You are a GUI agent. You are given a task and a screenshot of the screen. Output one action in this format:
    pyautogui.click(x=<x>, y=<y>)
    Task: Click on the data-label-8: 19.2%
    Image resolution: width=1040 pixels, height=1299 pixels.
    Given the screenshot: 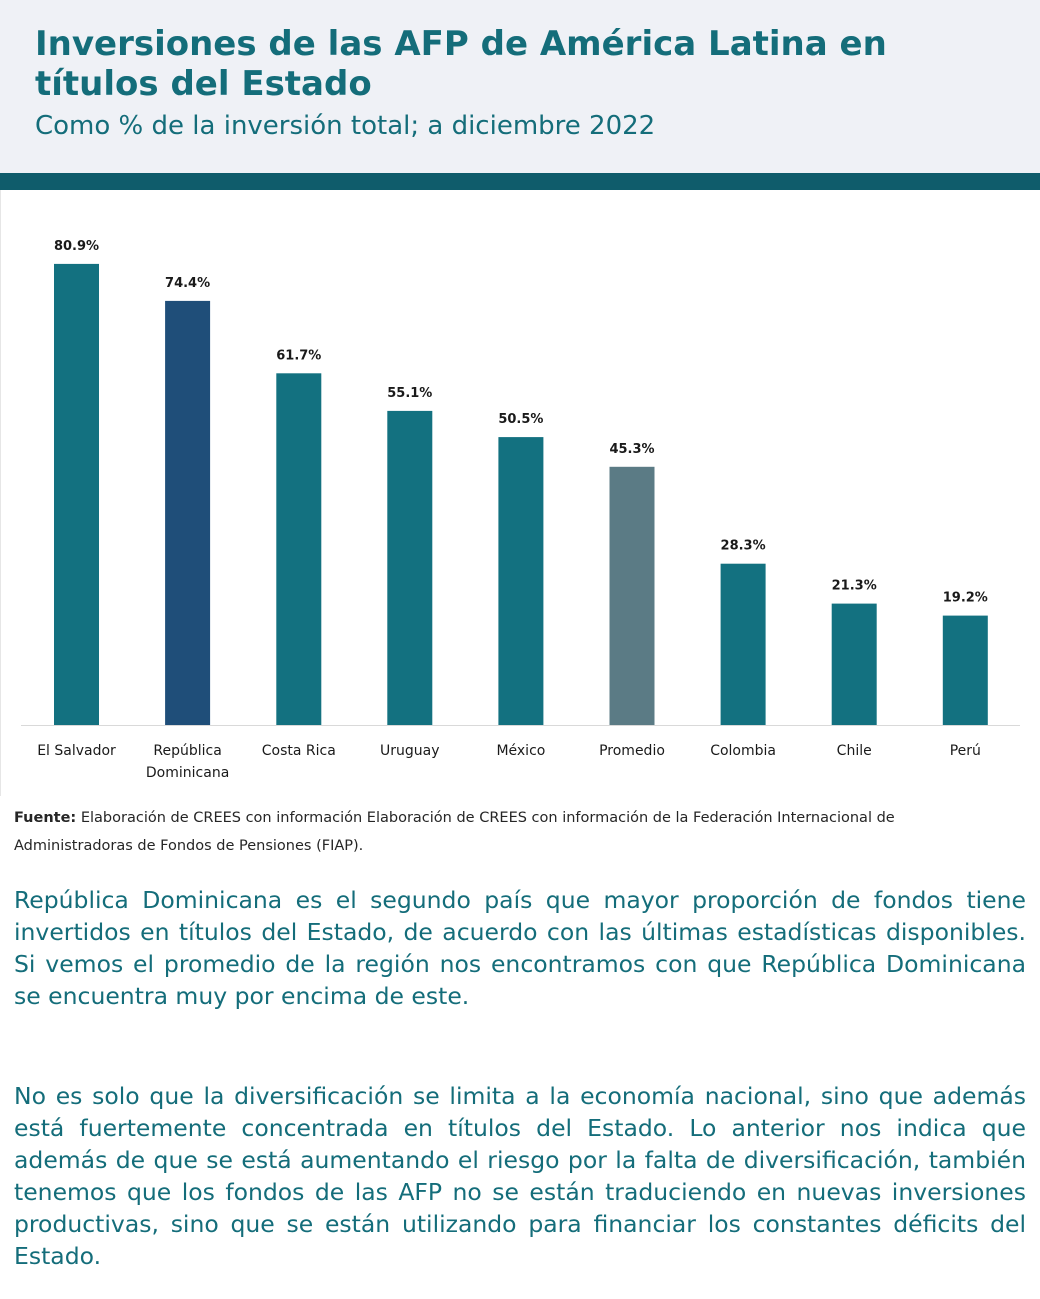 What is the action you would take?
    pyautogui.click(x=965, y=598)
    